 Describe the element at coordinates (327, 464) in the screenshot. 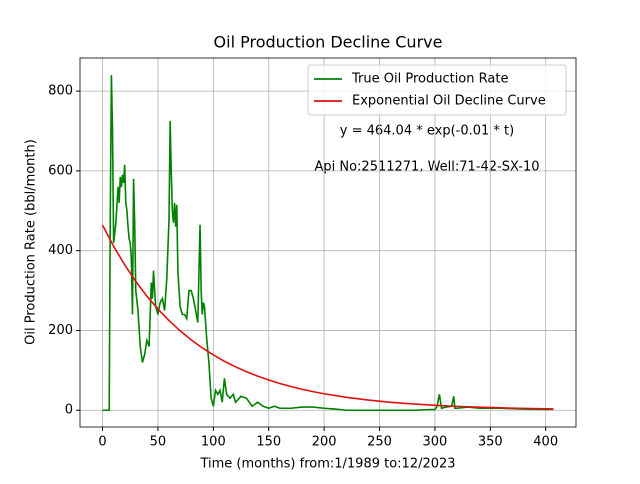

I see `x-axis-label: Time (months) from:1/1989 to:12/2023` at that location.